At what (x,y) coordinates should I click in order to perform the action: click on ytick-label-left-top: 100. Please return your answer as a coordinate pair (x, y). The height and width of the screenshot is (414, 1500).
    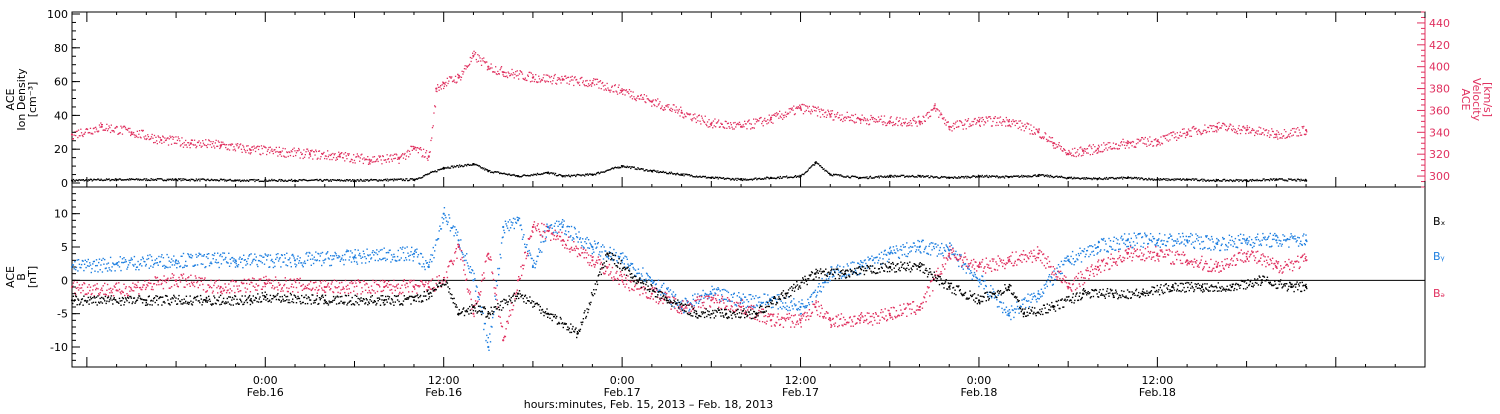
    Looking at the image, I should click on (57, 14).